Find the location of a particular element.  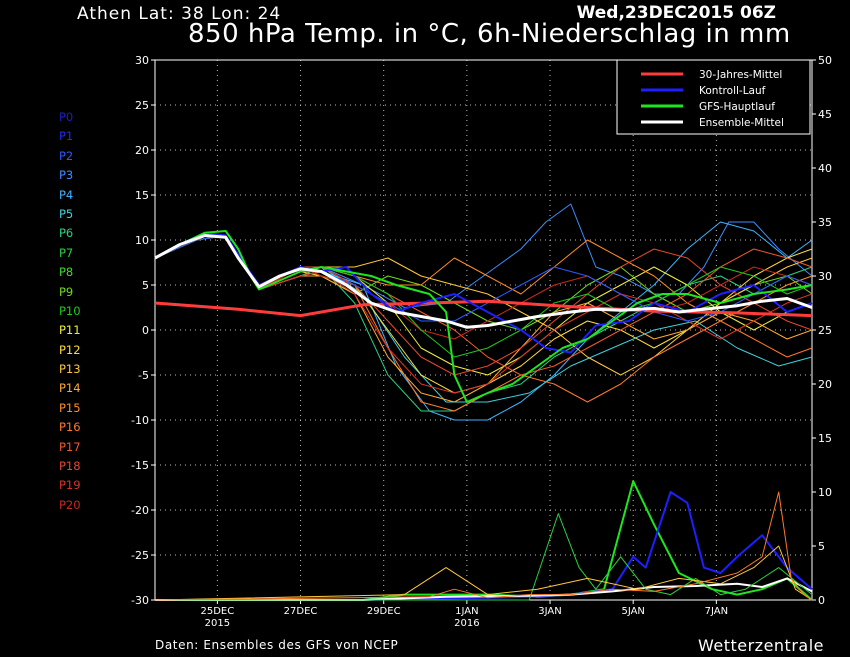

member-line-p3 is located at coordinates (483, 255).